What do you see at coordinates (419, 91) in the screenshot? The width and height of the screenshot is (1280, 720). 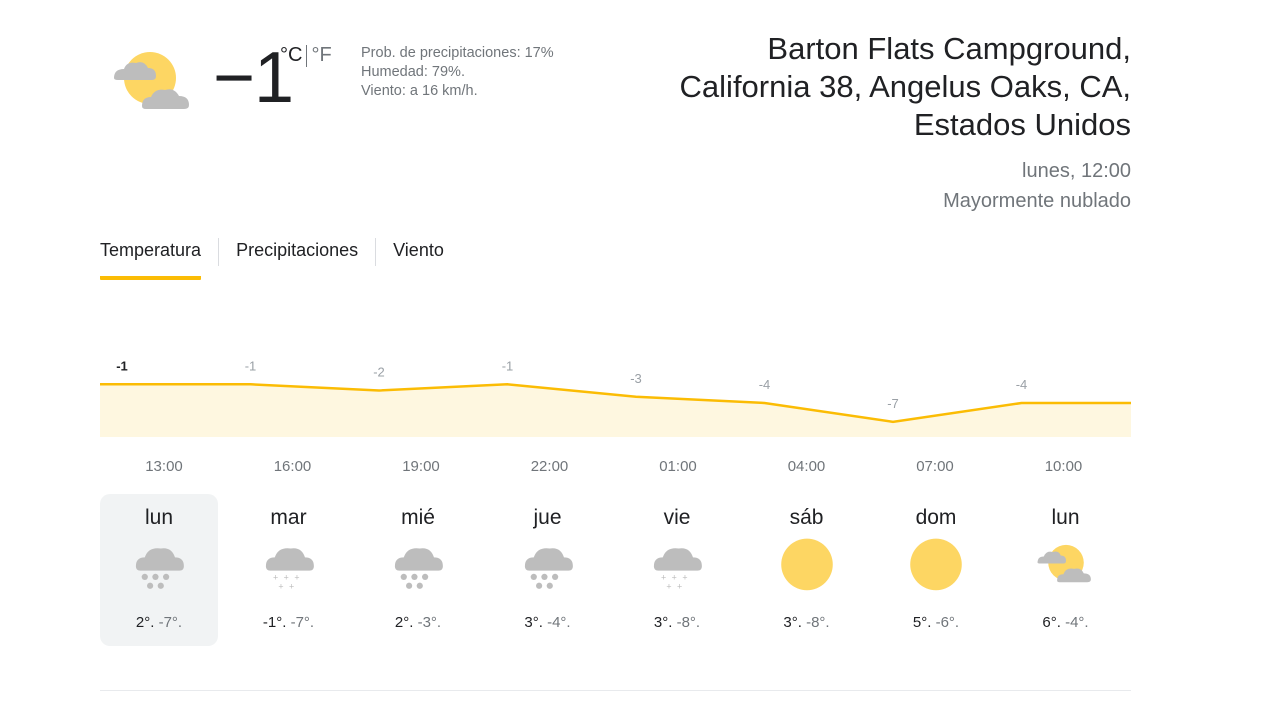 I see `wind-text: Viento: a 16 km/h.` at bounding box center [419, 91].